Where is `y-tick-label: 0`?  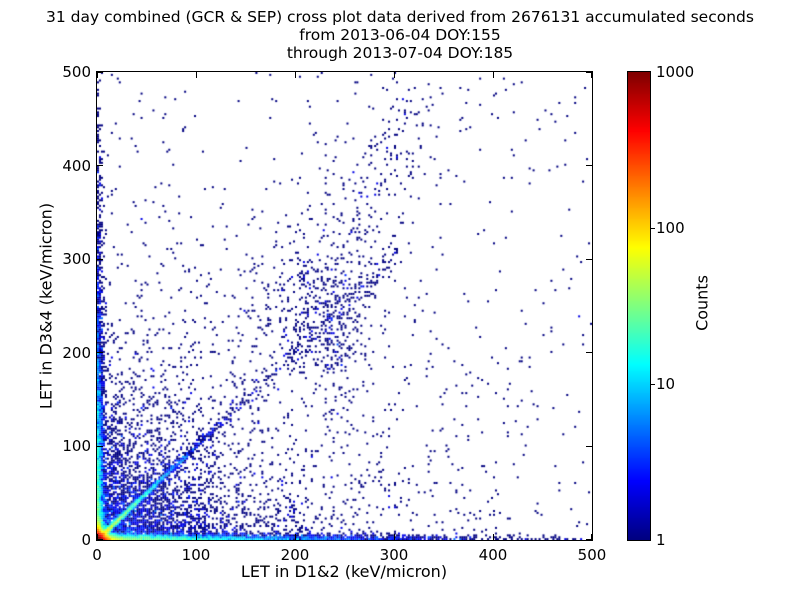
y-tick-label: 0 is located at coordinates (86, 540).